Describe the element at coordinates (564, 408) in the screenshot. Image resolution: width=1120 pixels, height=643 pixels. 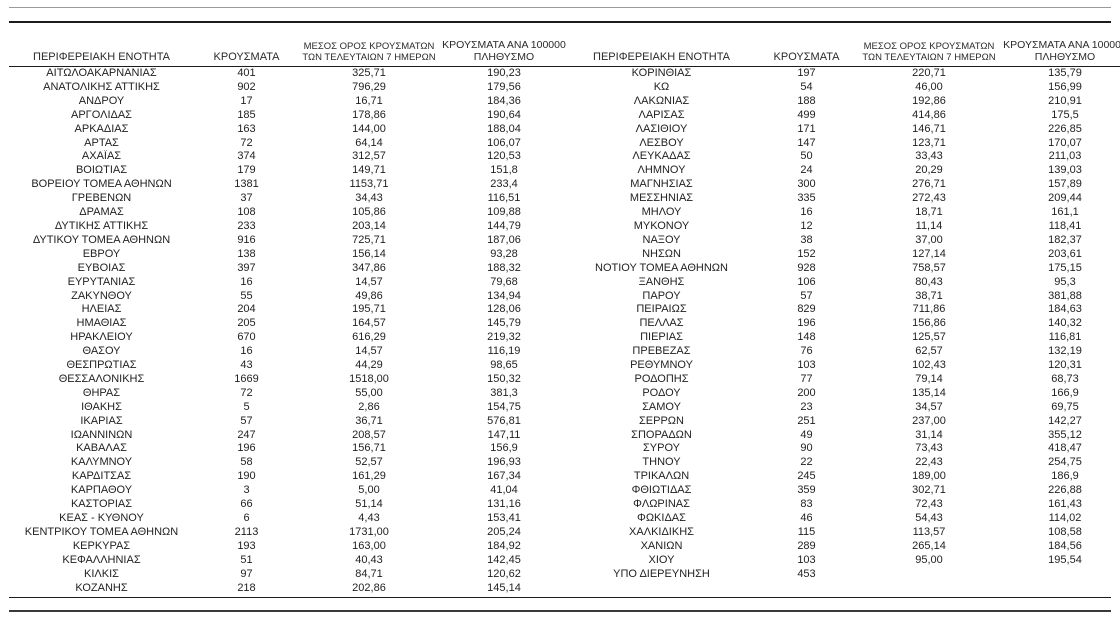
I see `table-row: ΙΘΑΚΗΣ 5 2,86 154,75 ΣΑΜΟΥ 23 34,57 69,75` at that location.